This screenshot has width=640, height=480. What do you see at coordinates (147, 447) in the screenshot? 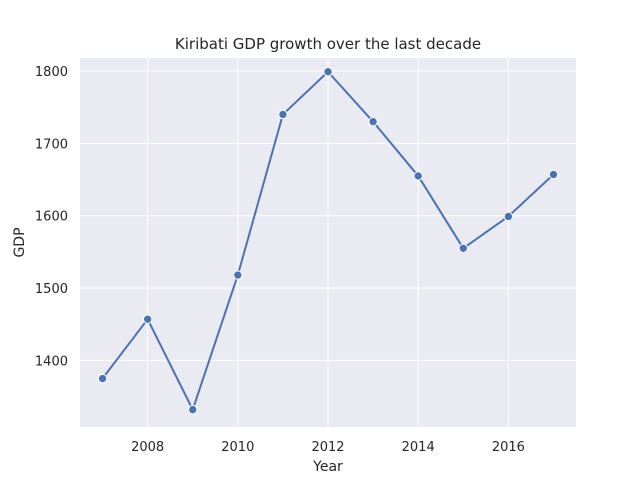
I see `x-tick-label: 2008` at bounding box center [147, 447].